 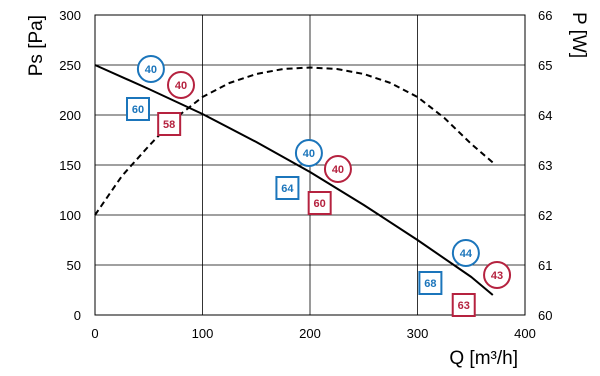 I want to click on marker-label: 44, so click(x=466, y=254).